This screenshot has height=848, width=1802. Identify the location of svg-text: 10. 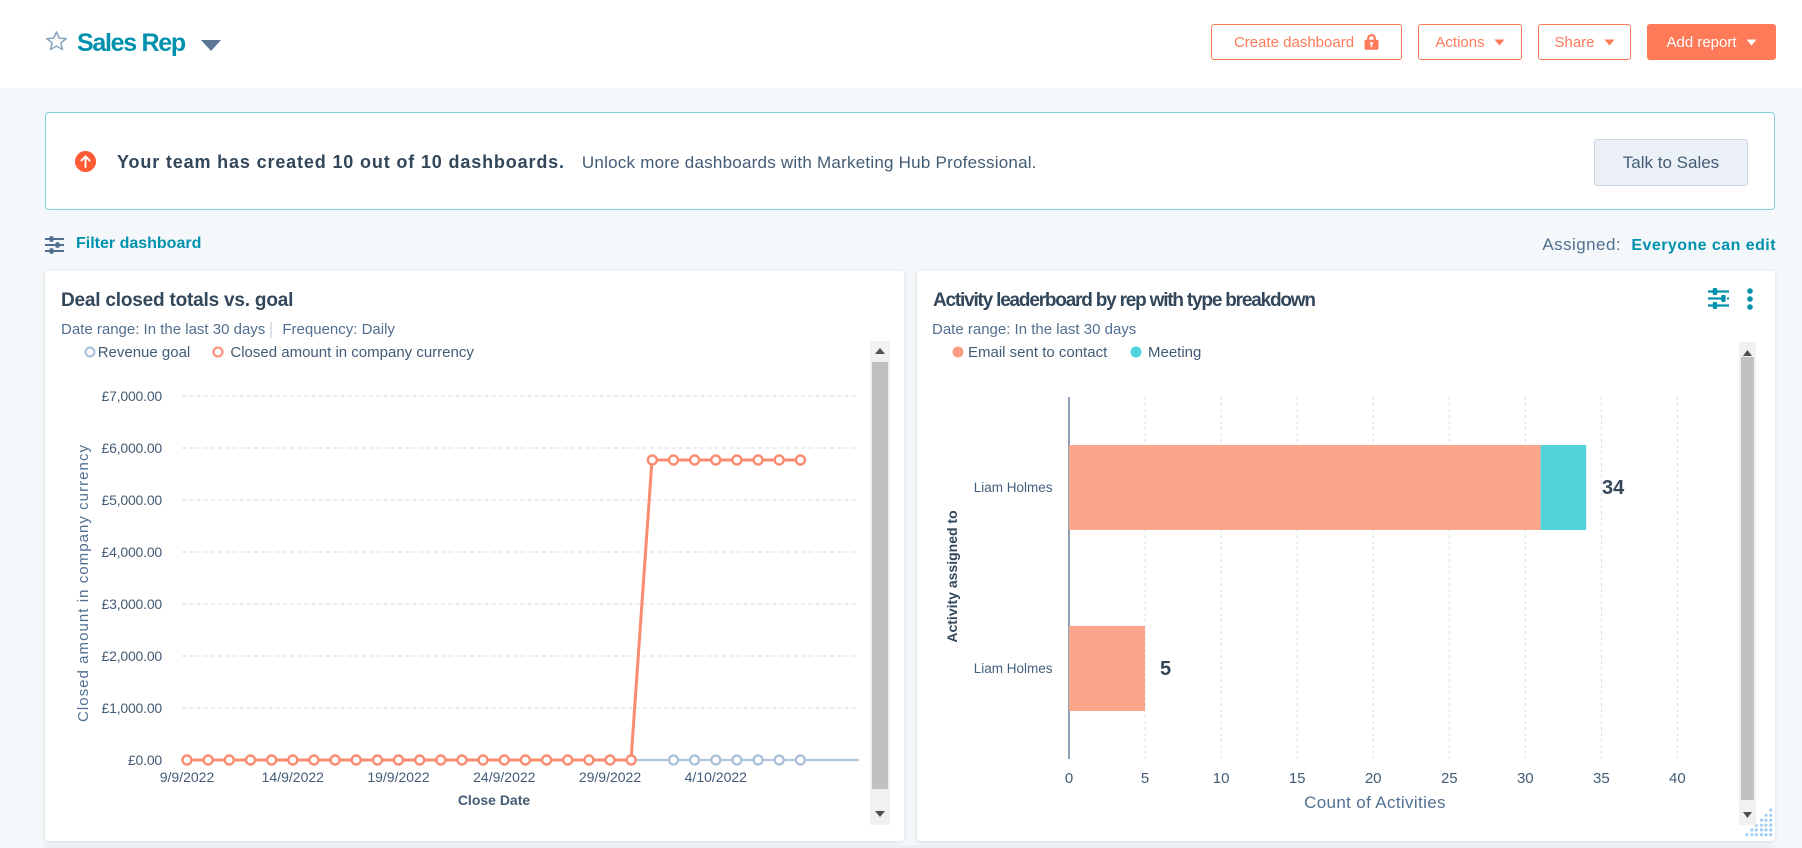
(1221, 778).